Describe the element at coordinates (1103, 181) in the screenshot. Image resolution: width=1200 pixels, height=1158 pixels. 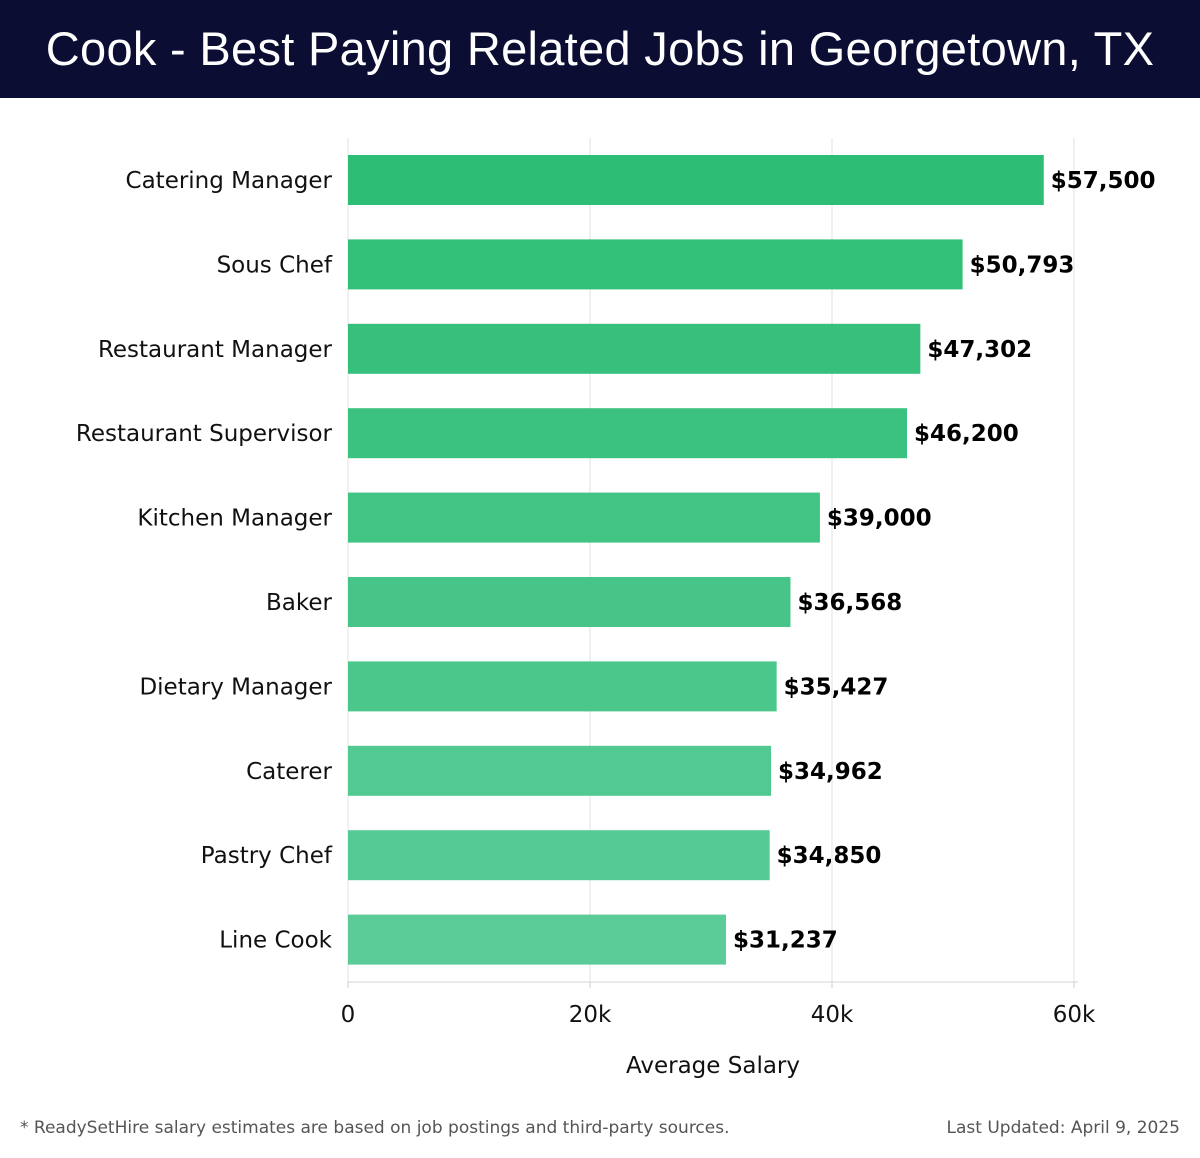
I see `value-label: $57,500` at that location.